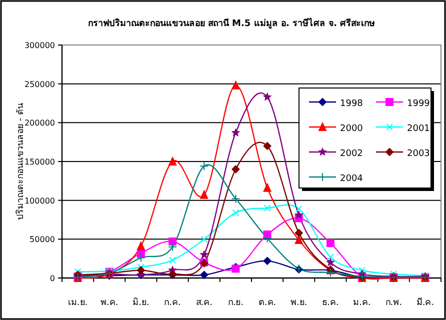 The width and height of the screenshot is (446, 320). Describe the element at coordinates (425, 302) in the screenshot. I see `x-tick-label: มี.ค.` at that location.